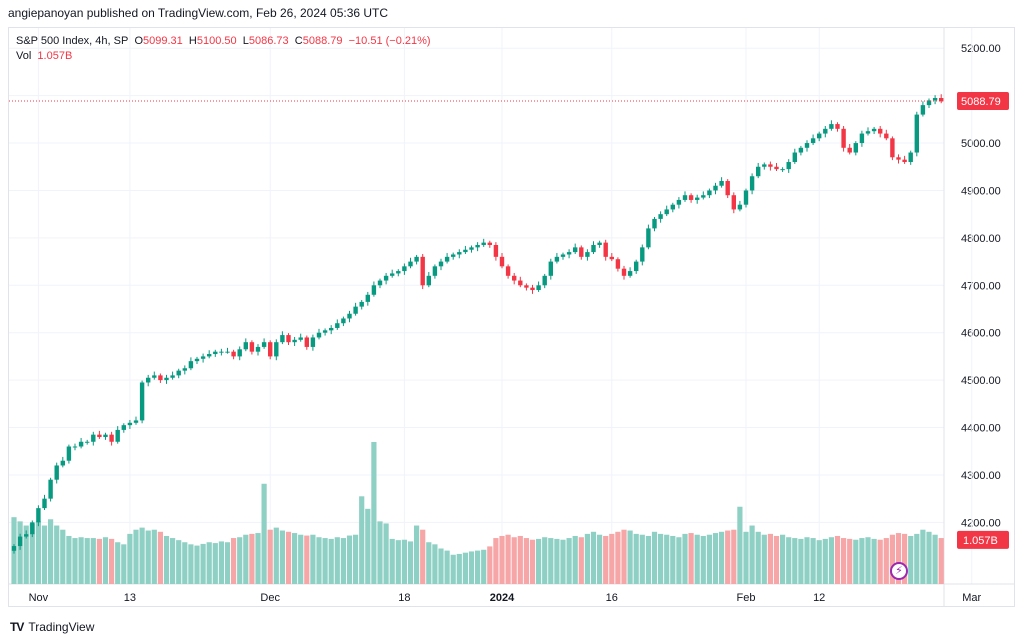 This screenshot has height=643, width=1024. Describe the element at coordinates (502, 598) in the screenshot. I see `x-tick-label: 2024` at that location.